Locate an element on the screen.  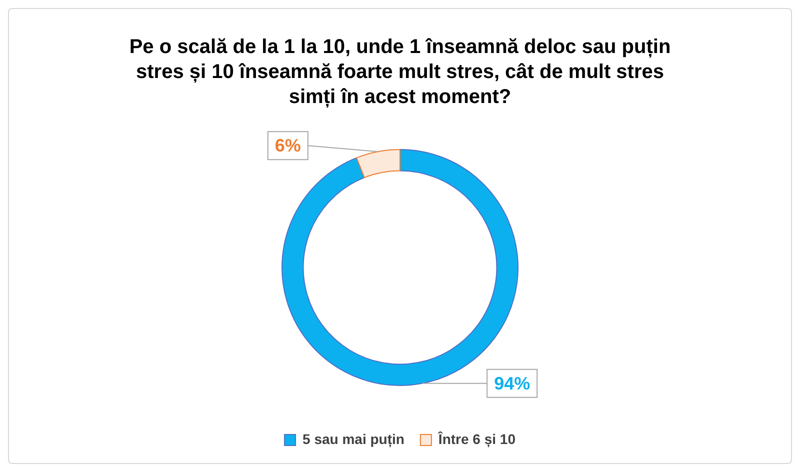
data-label: 94% is located at coordinates (512, 383).